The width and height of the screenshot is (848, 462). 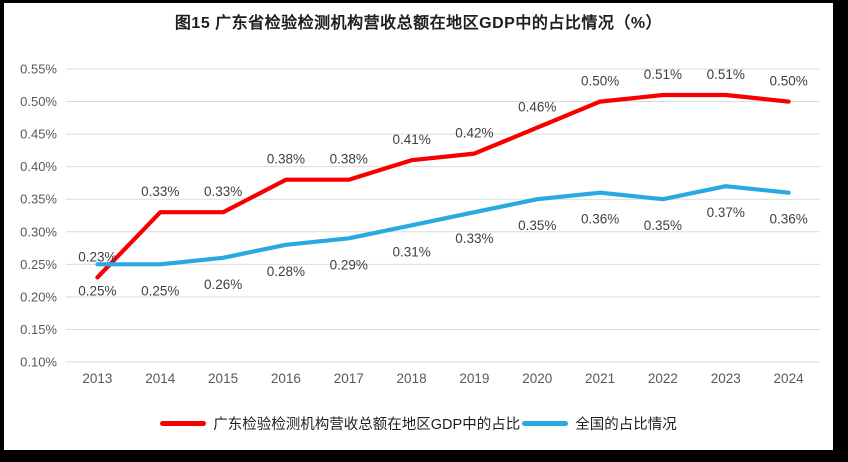 What do you see at coordinates (38, 329) in the screenshot?
I see `y-tick-label: 0.15%` at bounding box center [38, 329].